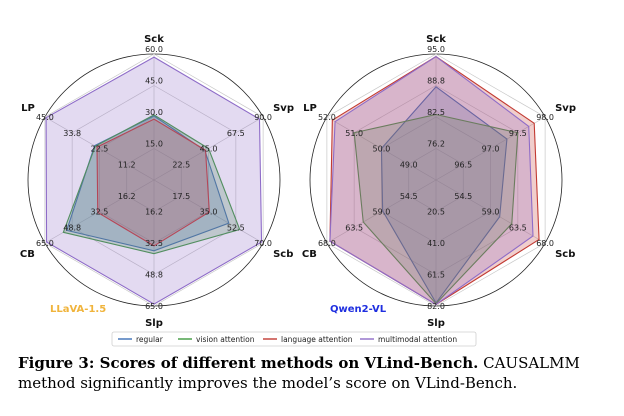  I want to click on tick-label-lp: 33.8, so click(72, 133).